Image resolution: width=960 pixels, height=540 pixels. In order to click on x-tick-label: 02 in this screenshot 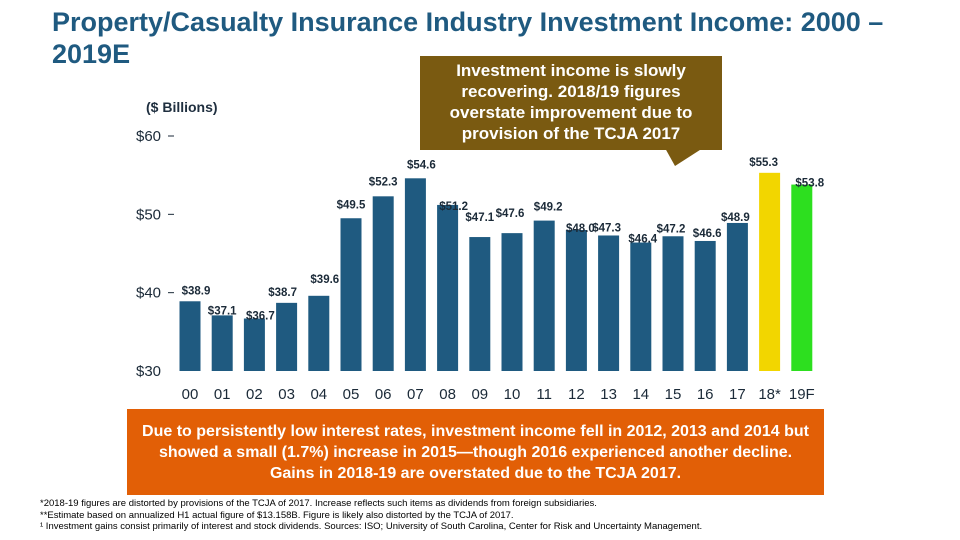, I will do `click(254, 394)`.